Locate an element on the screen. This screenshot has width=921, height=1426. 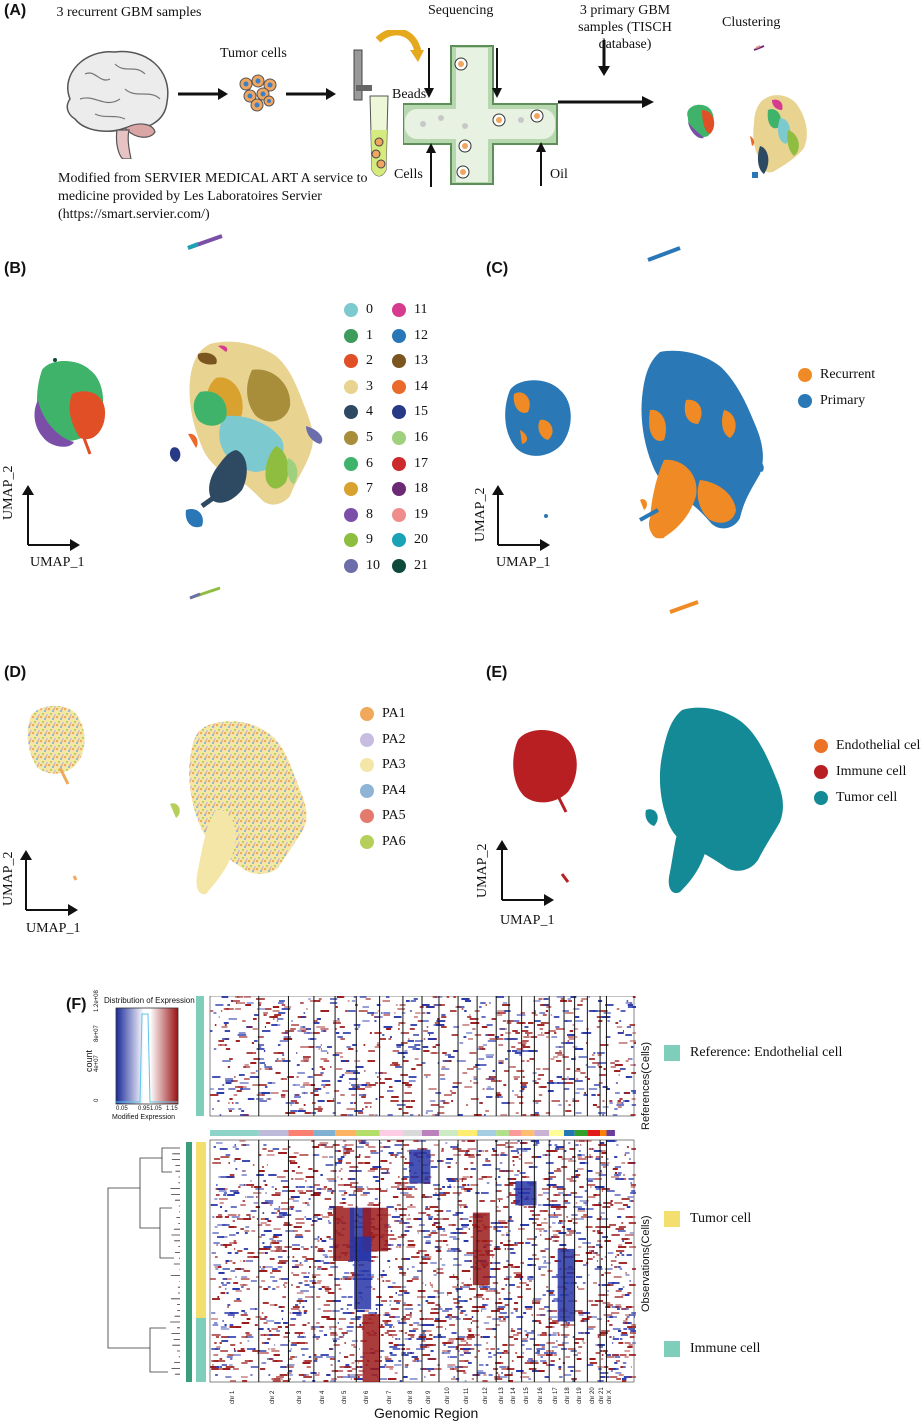
cluster-legend-item: 9 is located at coordinates (358, 540).